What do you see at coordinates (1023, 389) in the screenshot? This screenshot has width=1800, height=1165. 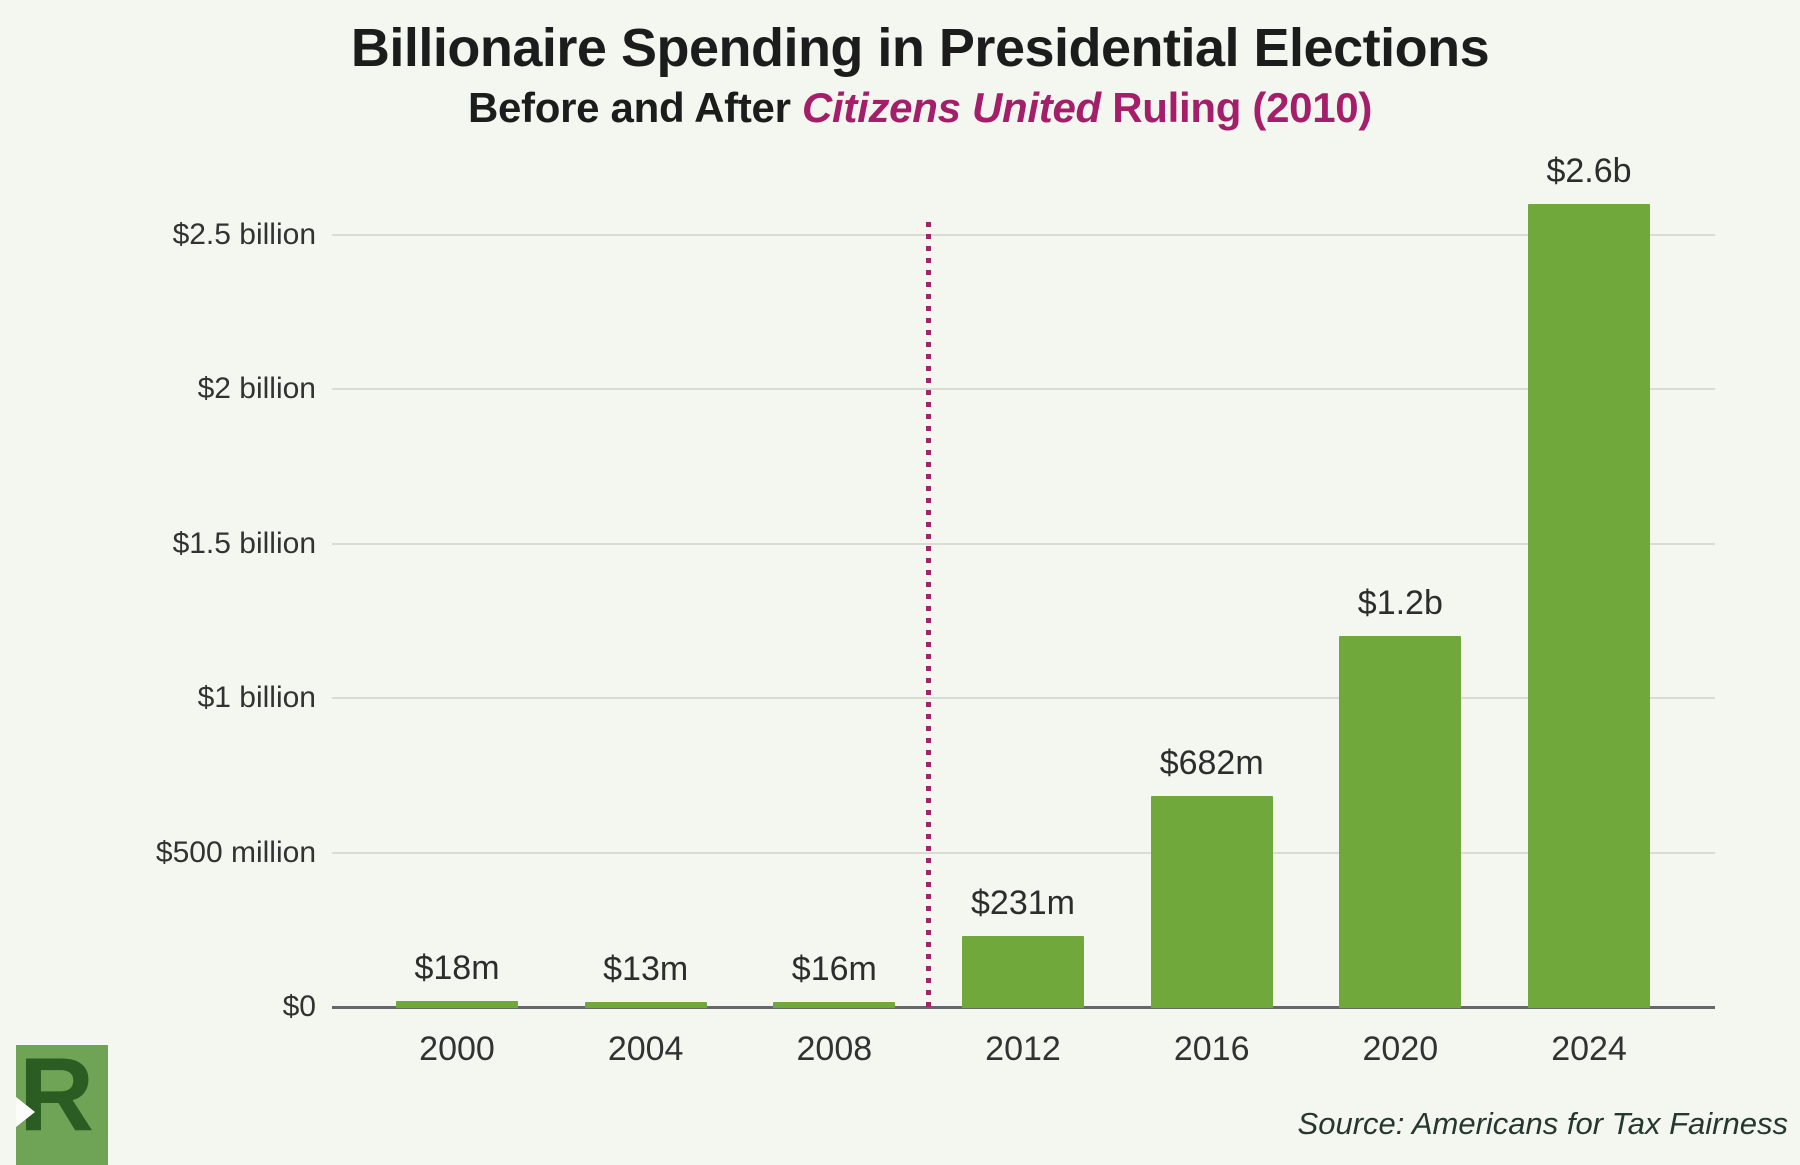 I see `gridline-2000m` at bounding box center [1023, 389].